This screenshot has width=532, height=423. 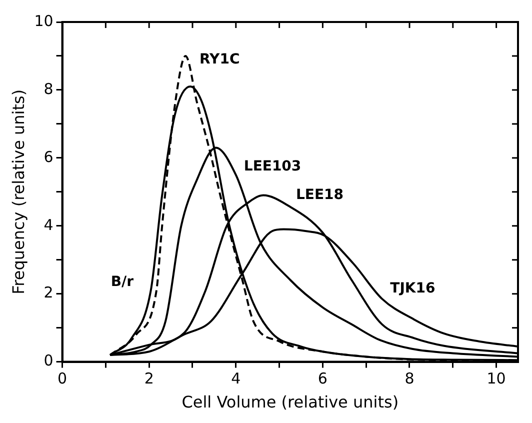 What do you see at coordinates (413, 288) in the screenshot?
I see `series-label: TJK16` at bounding box center [413, 288].